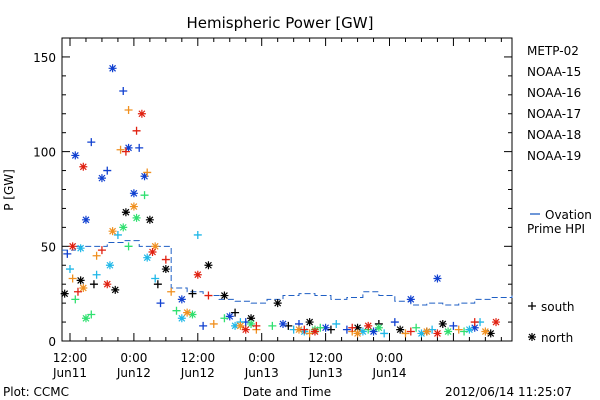  Describe the element at coordinates (557, 338) in the screenshot. I see `legend-north-label: north` at that location.